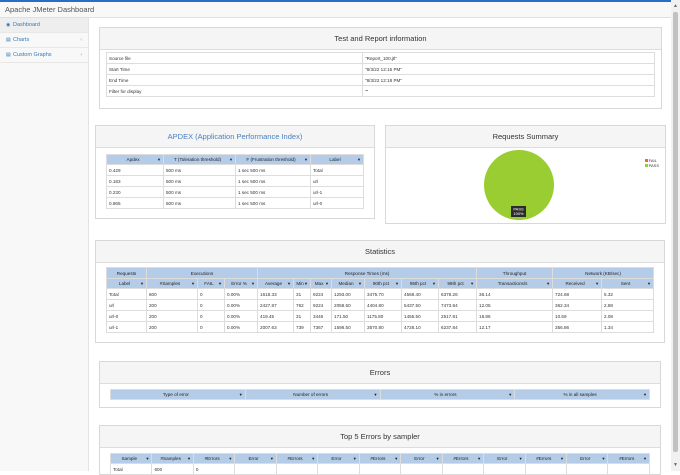 This screenshot has width=680, height=475. I want to click on legend-swatch, so click(646, 161).